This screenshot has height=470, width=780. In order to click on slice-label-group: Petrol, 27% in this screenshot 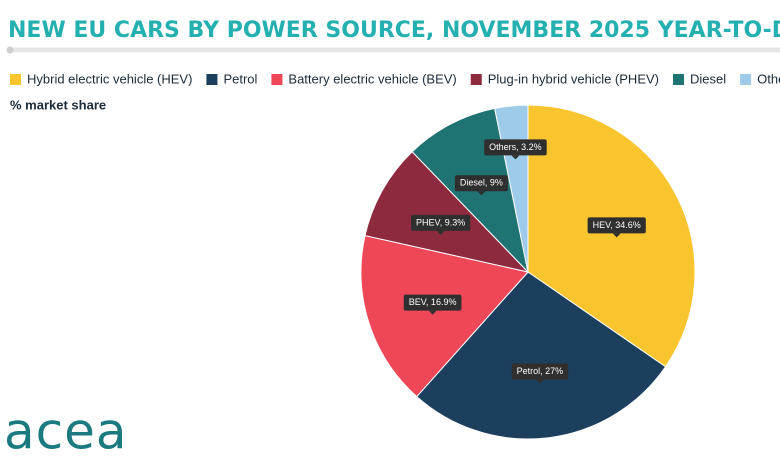, I will do `click(540, 373)`.